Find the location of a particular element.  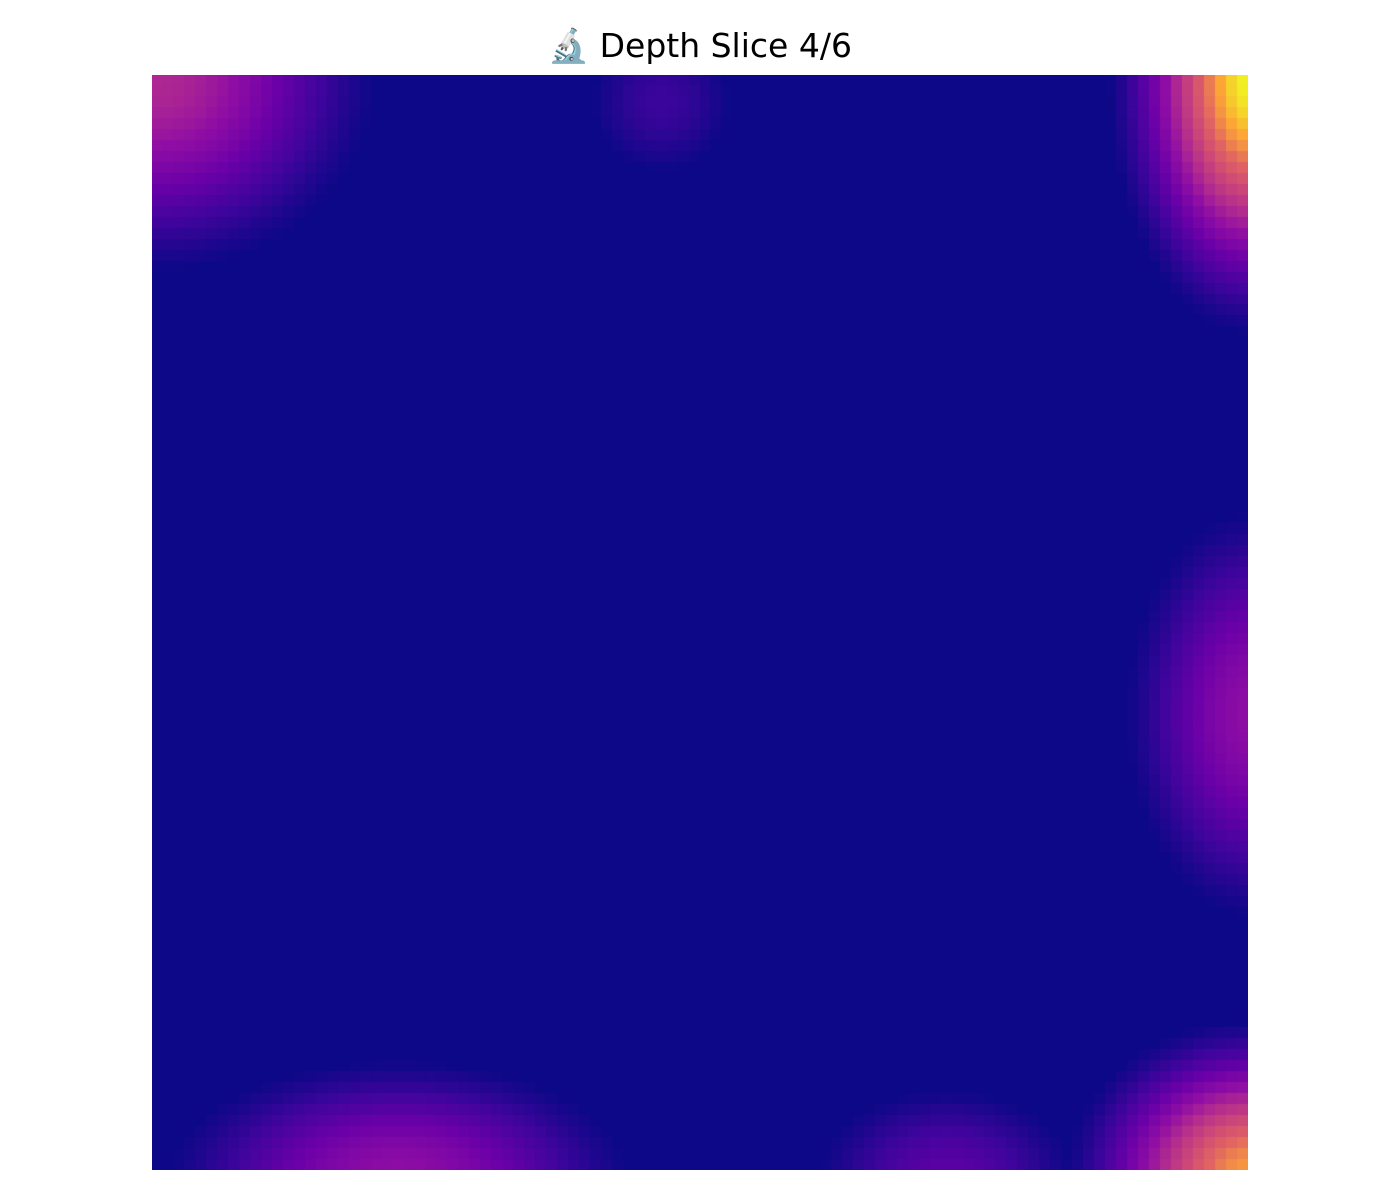

chart-title: 🔬 Depth Slice 4/6 is located at coordinates (700, 45).